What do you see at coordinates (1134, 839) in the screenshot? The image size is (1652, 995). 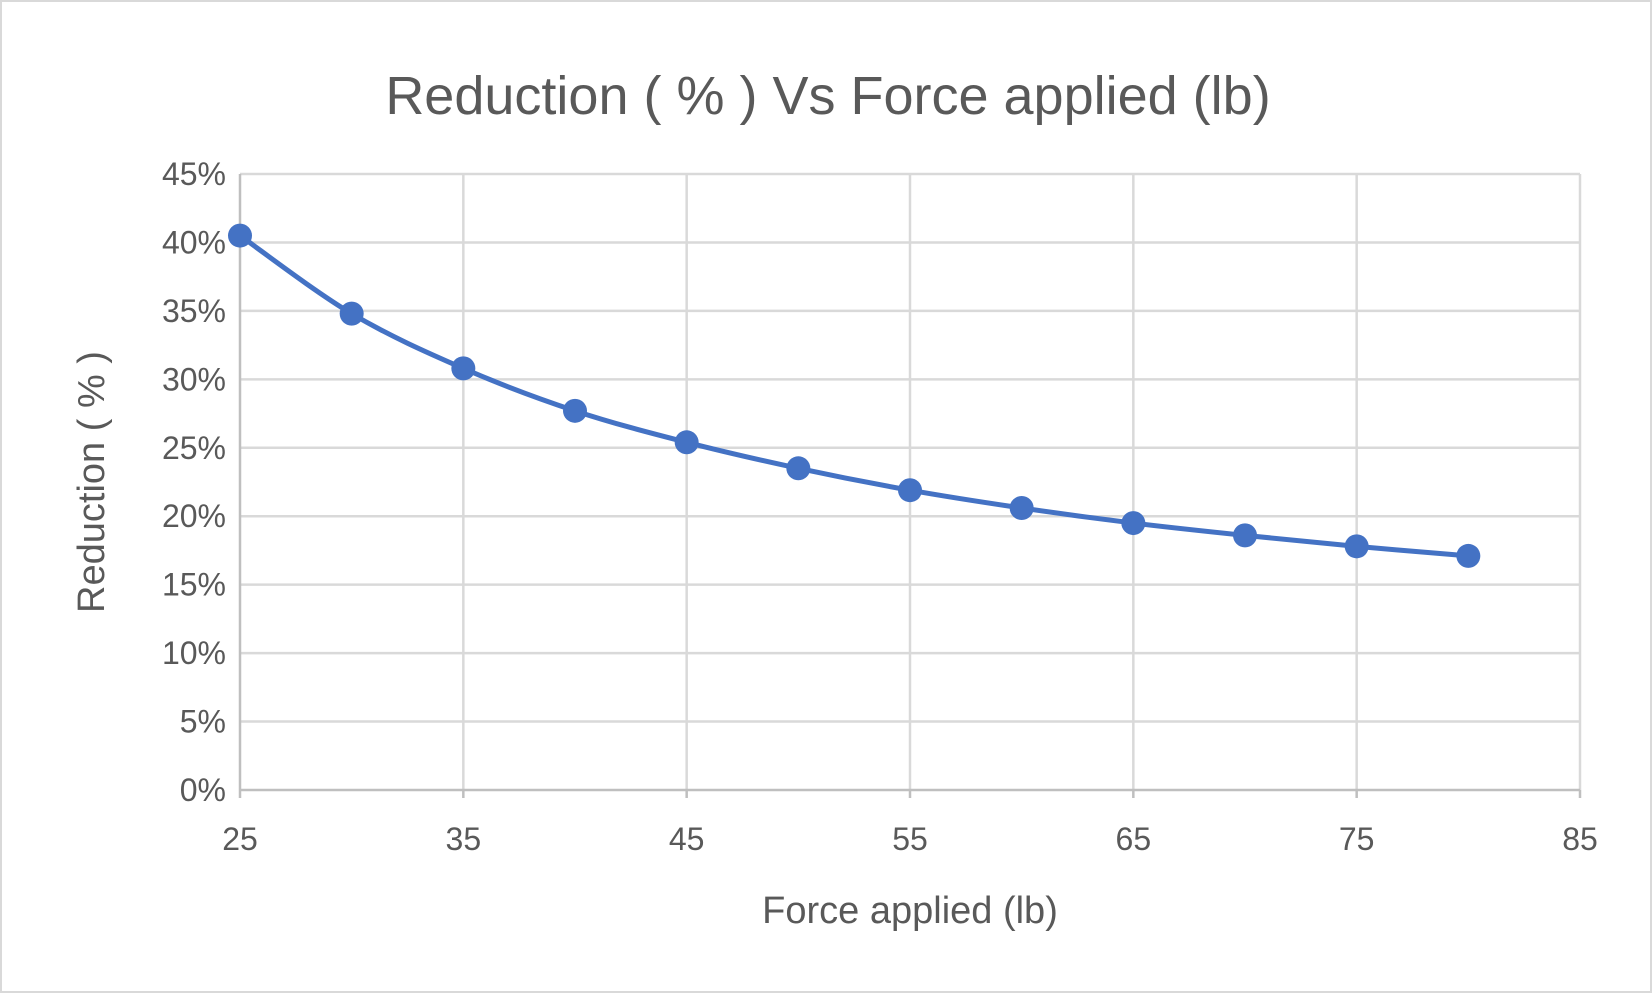 I see `x-tick-label: 65` at bounding box center [1134, 839].